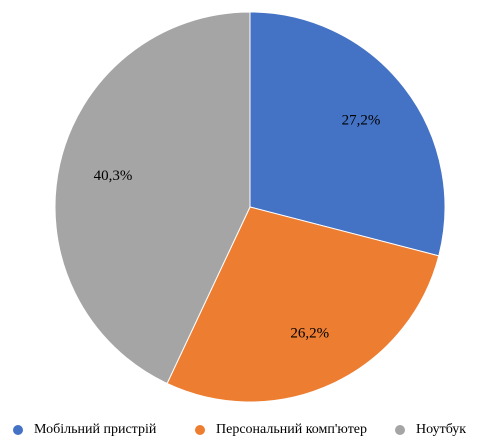 Image resolution: width=490 pixels, height=439 pixels. What do you see at coordinates (309, 334) in the screenshot?
I see `data-label: 26,2%` at bounding box center [309, 334].